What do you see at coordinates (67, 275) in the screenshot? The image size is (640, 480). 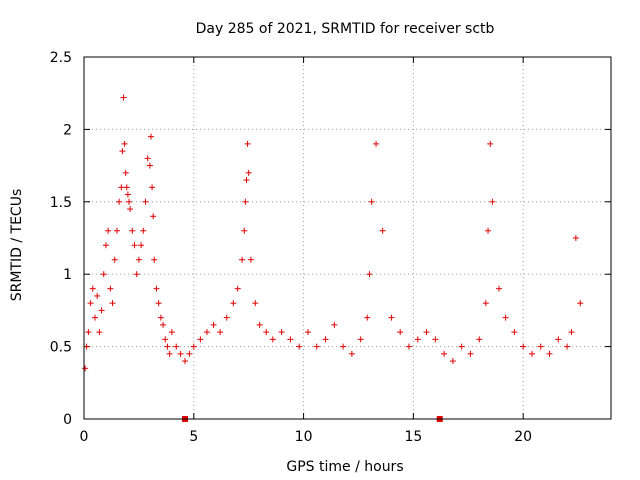 I see `y-tick-label: 1` at bounding box center [67, 275].